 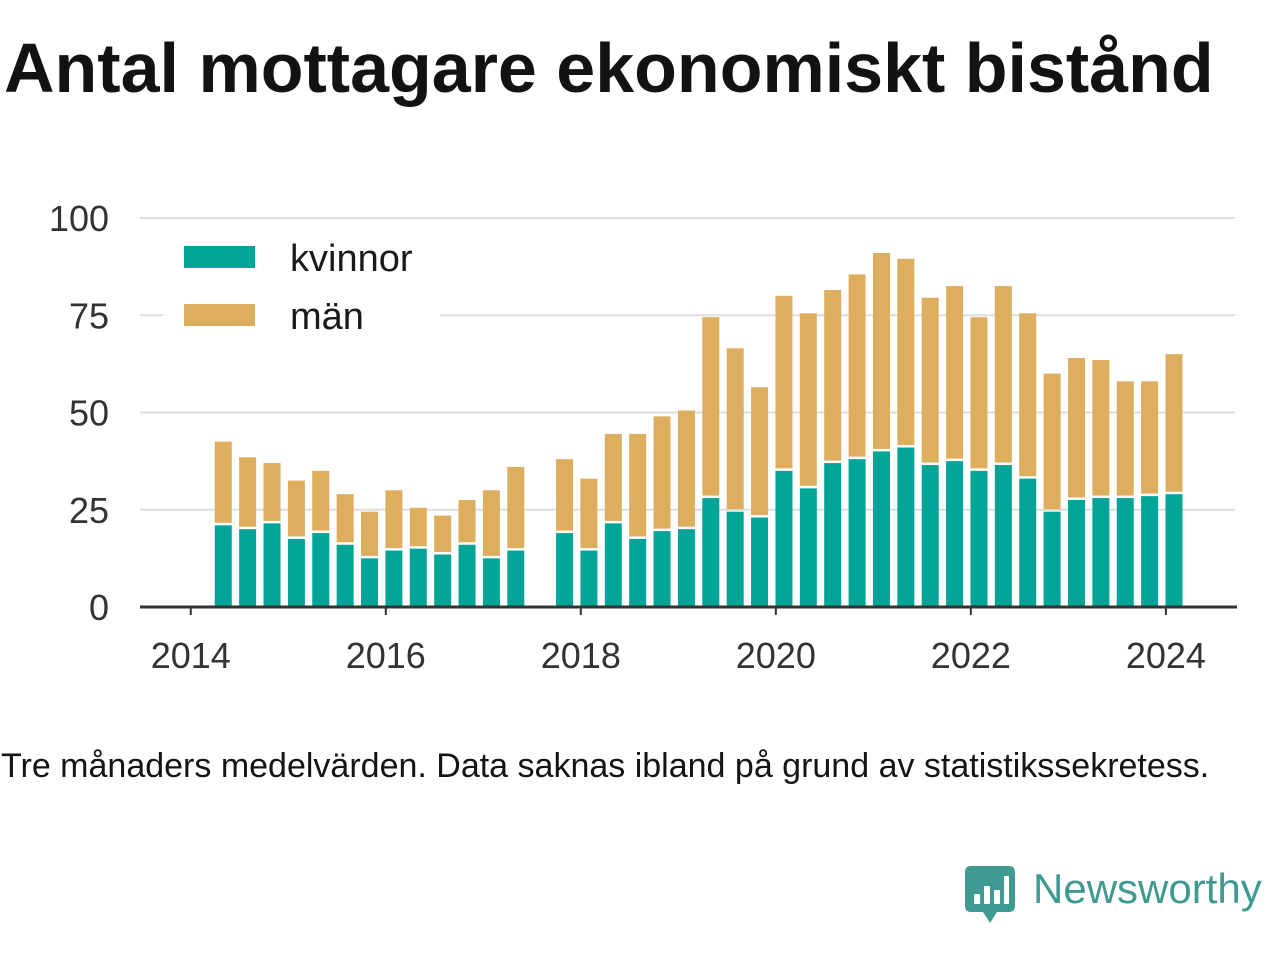 What do you see at coordinates (89, 510) in the screenshot?
I see `y-tick-label: 25` at bounding box center [89, 510].